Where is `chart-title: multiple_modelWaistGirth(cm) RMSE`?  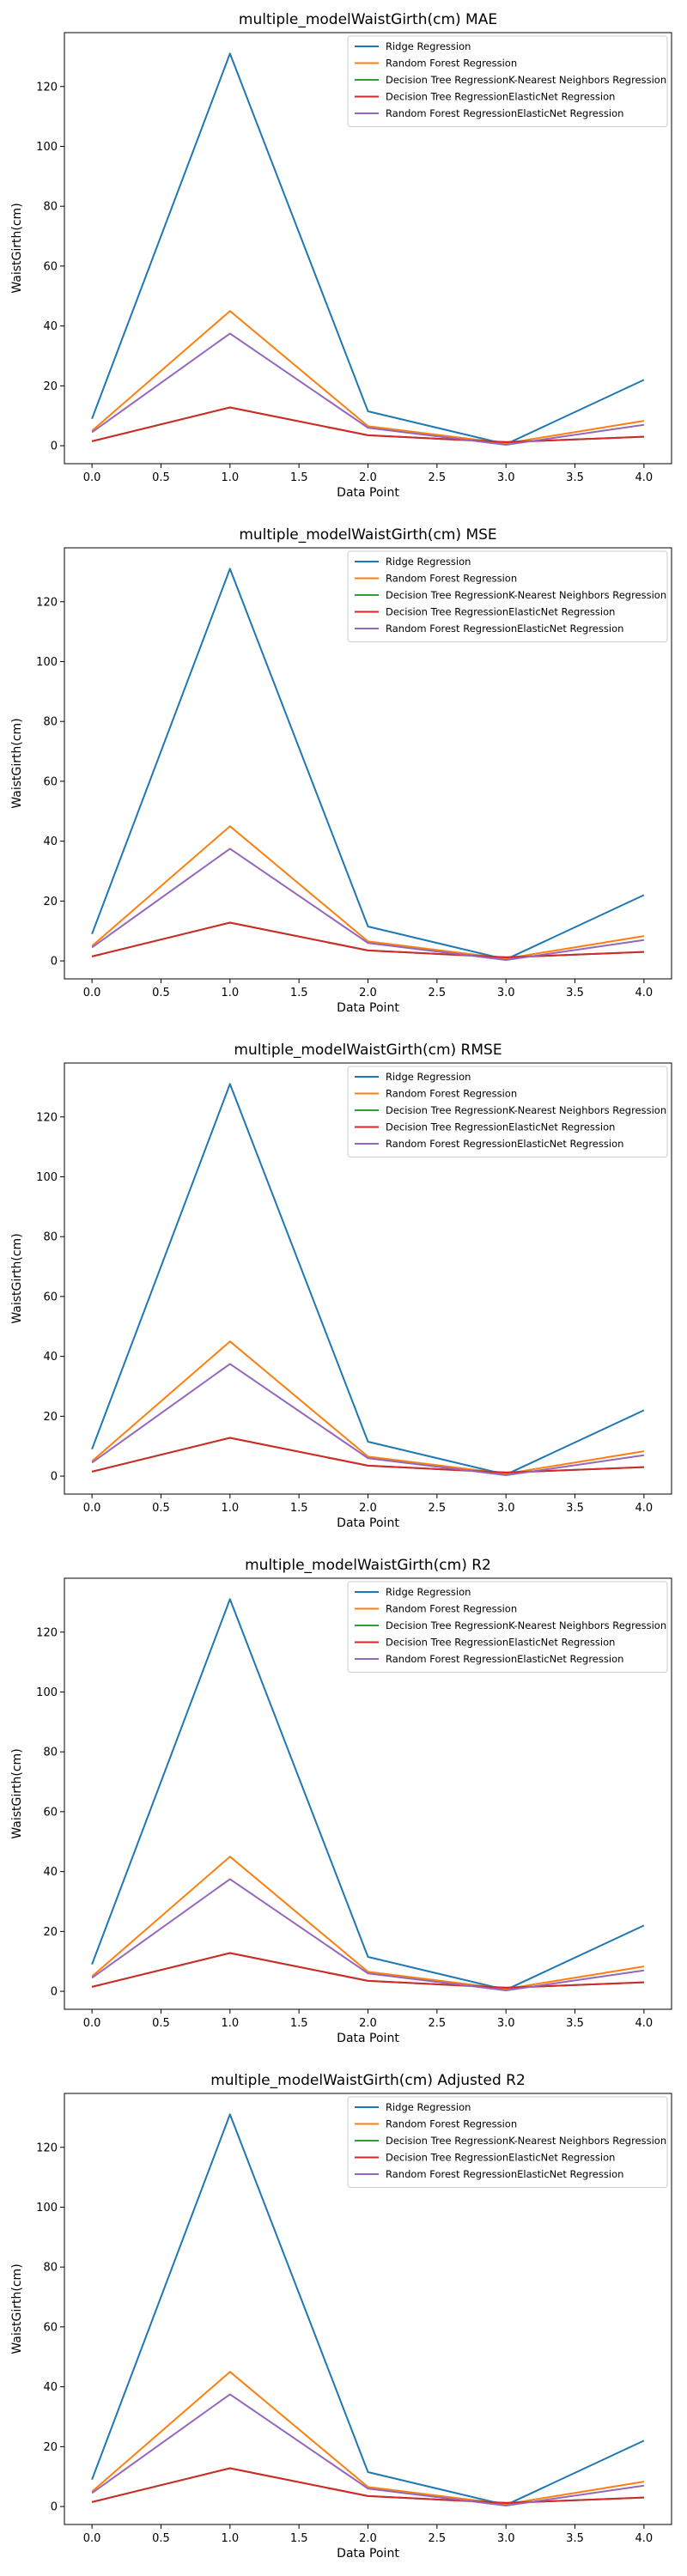 chart-title: multiple_modelWaistGirth(cm) RMSE is located at coordinates (368, 1050).